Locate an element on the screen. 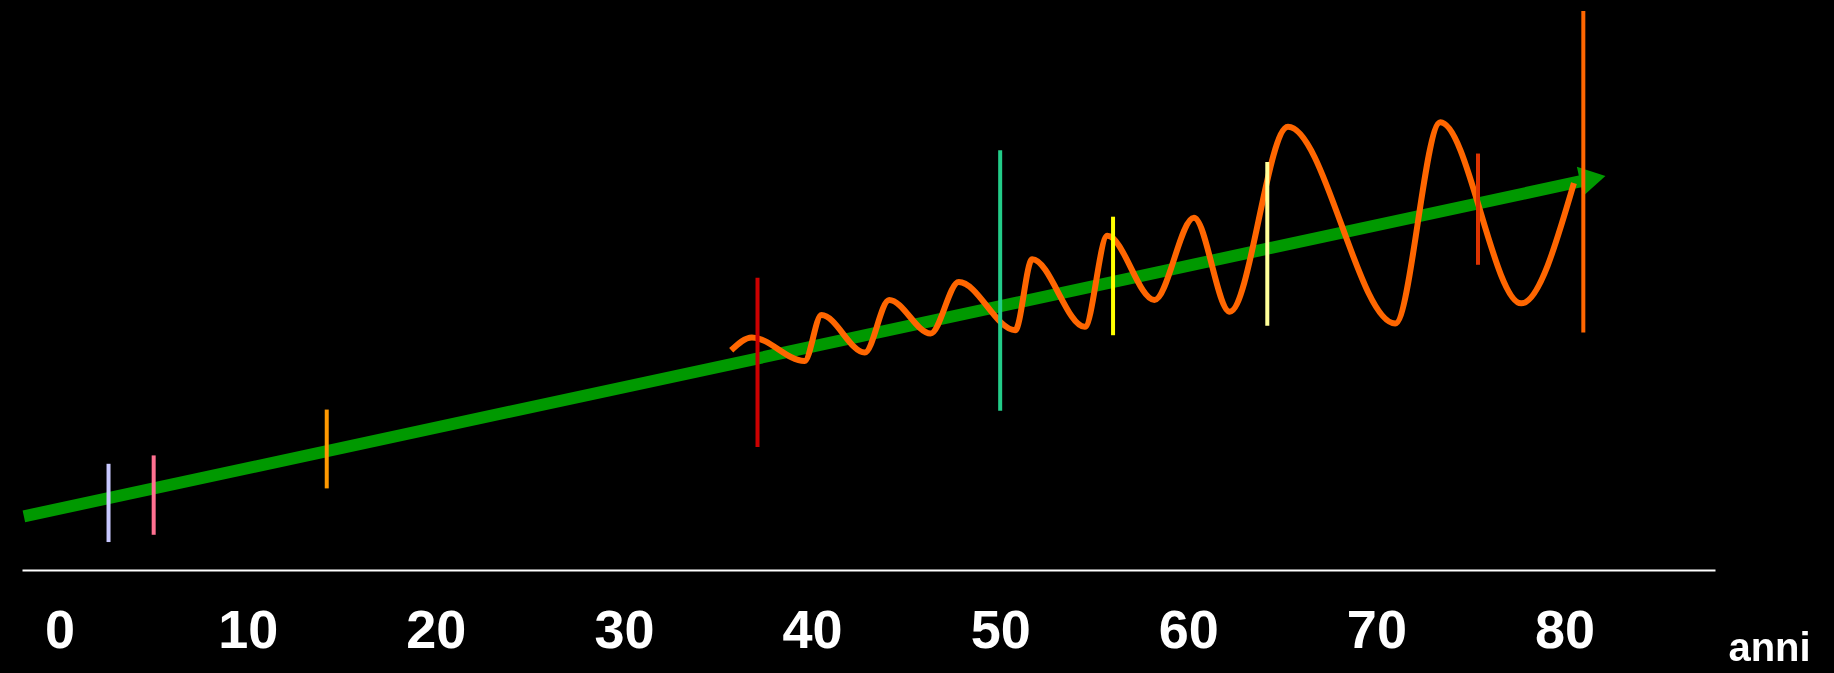 Image resolution: width=1834 pixels, height=673 pixels. x-tick-label: 30 is located at coordinates (624, 628).